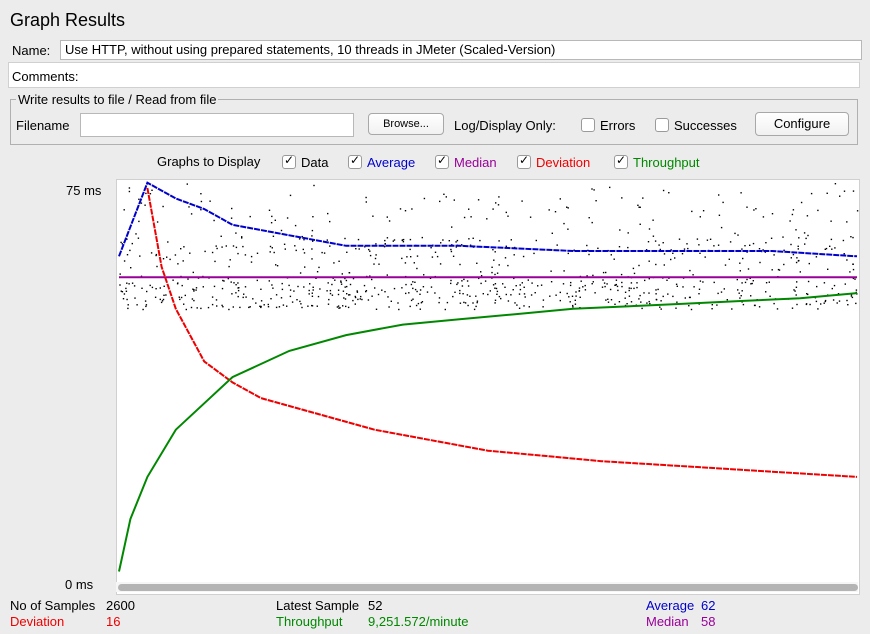 This screenshot has width=870, height=634. I want to click on comments-area, so click(434, 75).